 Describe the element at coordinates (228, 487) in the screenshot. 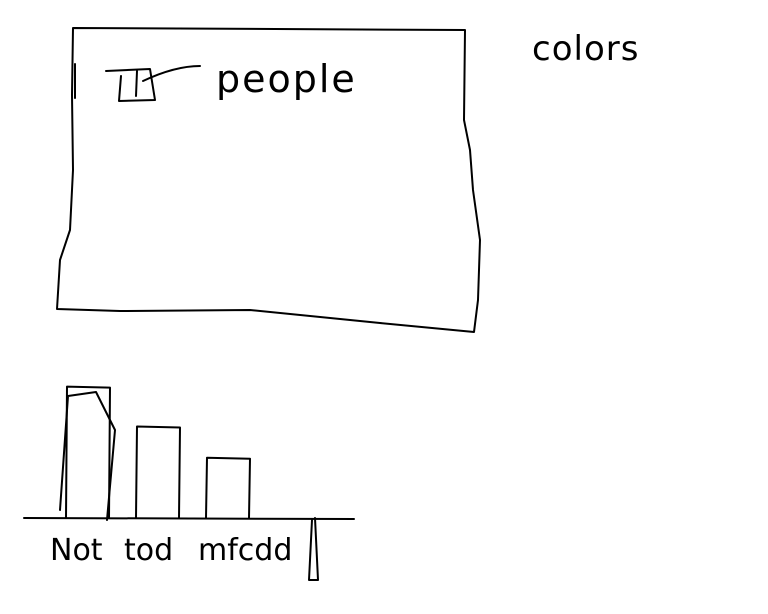

I see `bar-mfcdd` at that location.